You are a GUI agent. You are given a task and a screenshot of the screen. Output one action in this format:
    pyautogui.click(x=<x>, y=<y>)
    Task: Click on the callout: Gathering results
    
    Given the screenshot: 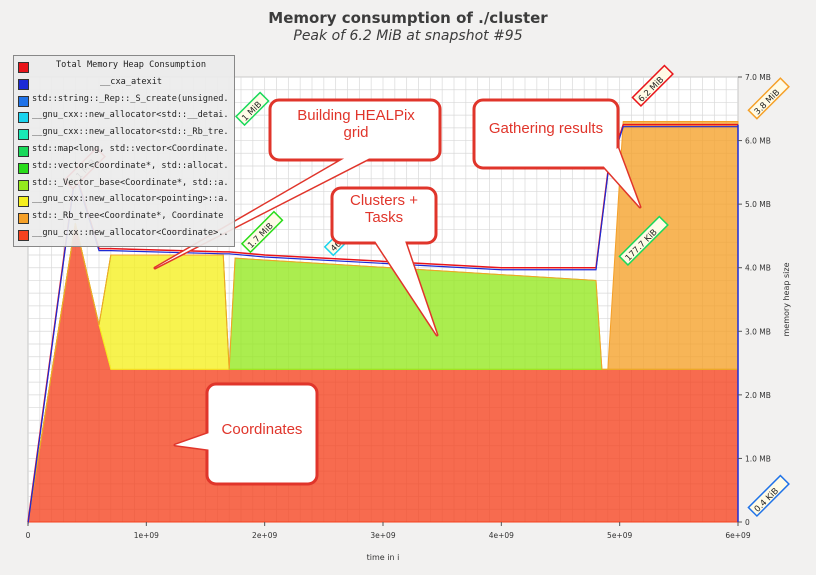 What is the action you would take?
    pyautogui.click(x=557, y=153)
    